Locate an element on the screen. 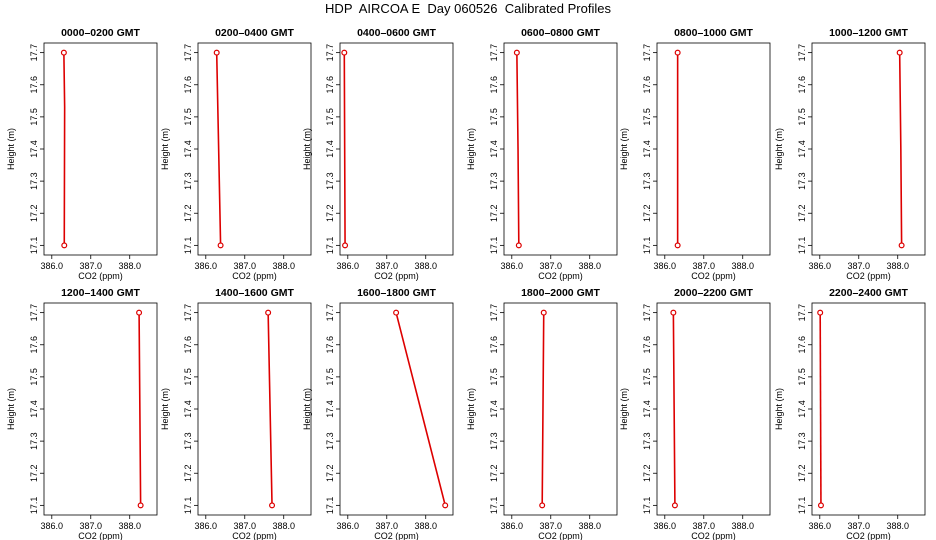 The width and height of the screenshot is (936, 540). panel-title: 1200–1400 GMT is located at coordinates (100, 293).